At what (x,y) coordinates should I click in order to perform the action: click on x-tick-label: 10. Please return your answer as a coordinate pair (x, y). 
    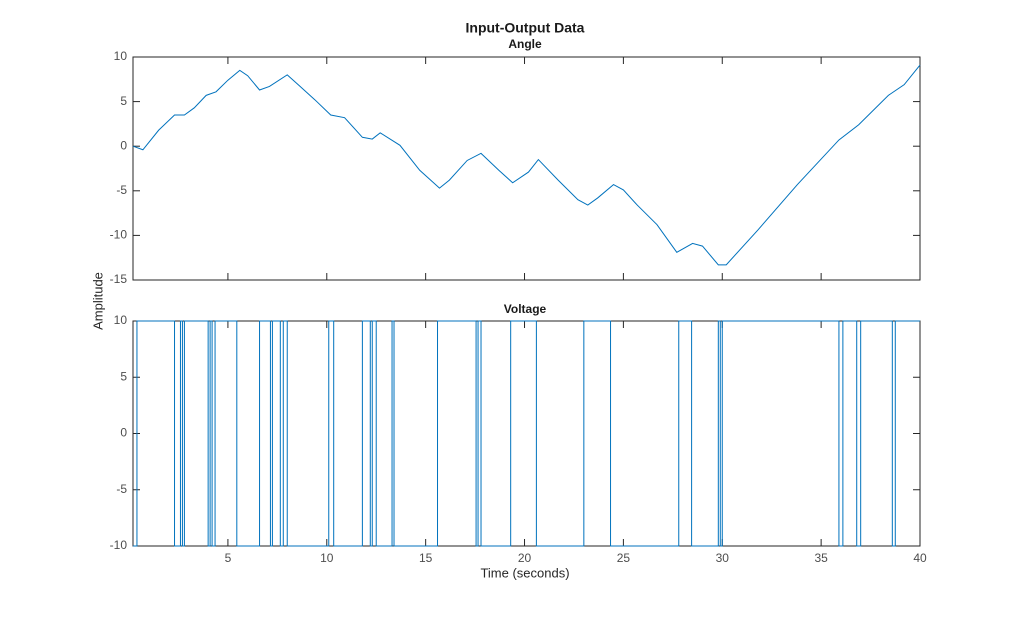
    Looking at the image, I should click on (327, 558).